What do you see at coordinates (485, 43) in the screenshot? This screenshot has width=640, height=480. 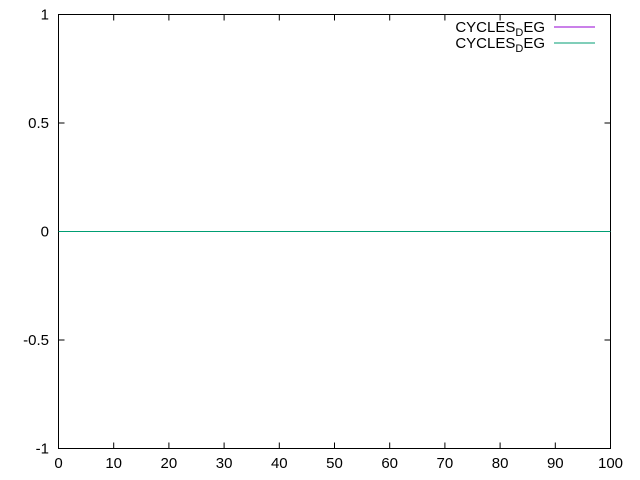 I see `legend-label-base-1: CYCLES` at bounding box center [485, 43].